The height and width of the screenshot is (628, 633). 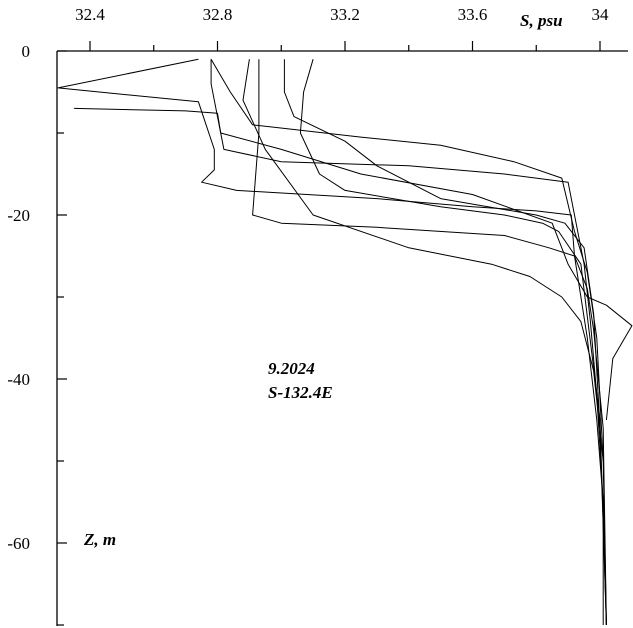 What do you see at coordinates (541, 20) in the screenshot?
I see `x-axis-title: S, psu` at bounding box center [541, 20].